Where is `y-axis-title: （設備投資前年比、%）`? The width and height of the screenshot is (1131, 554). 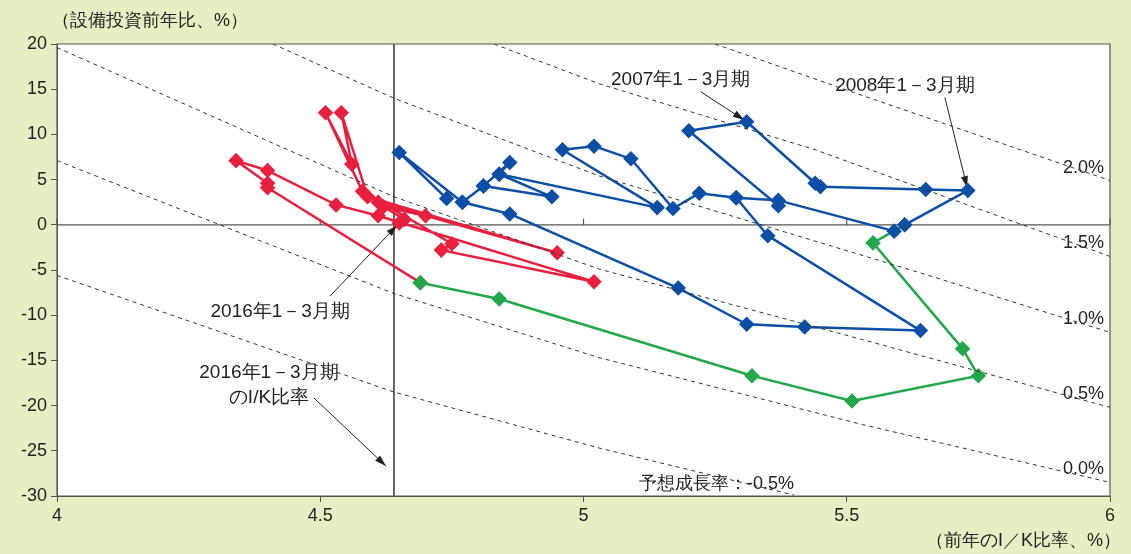 y-axis-title: （設備投資前年比、%） is located at coordinates (150, 20).